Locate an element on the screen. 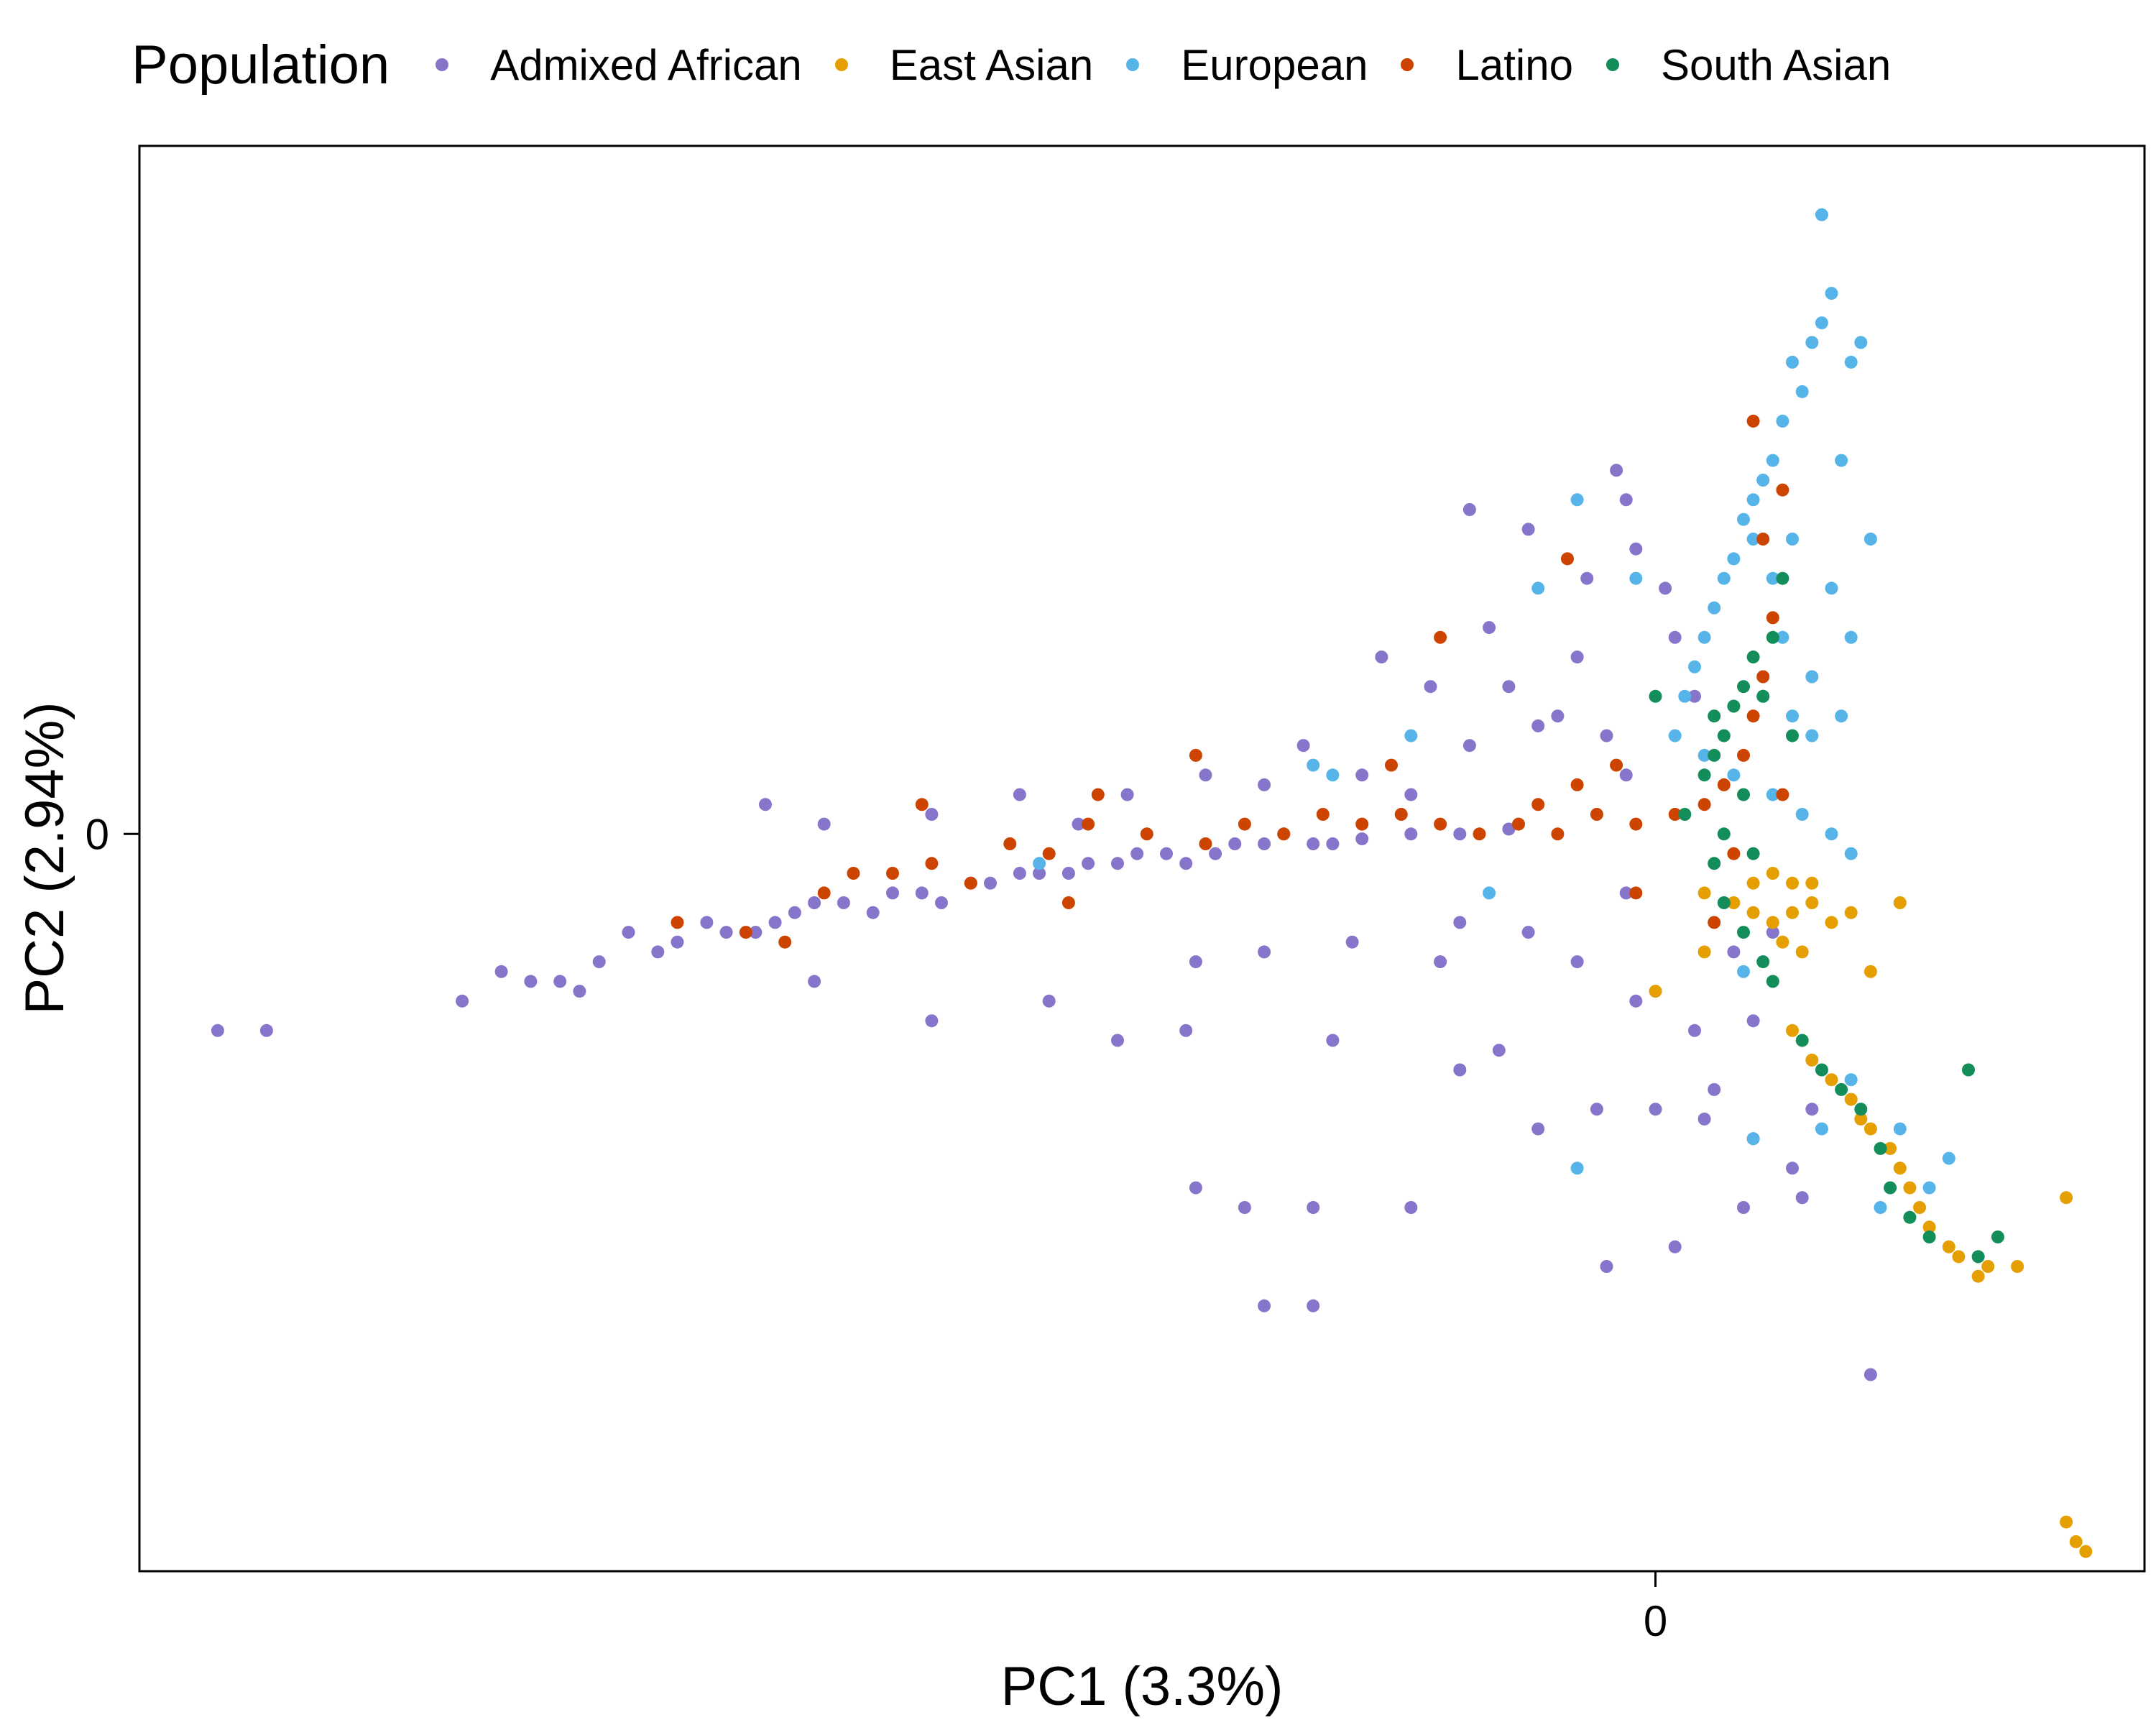 Image resolution: width=2156 pixels, height=1725 pixels. legend-item-latino: Latino is located at coordinates (1487, 65).